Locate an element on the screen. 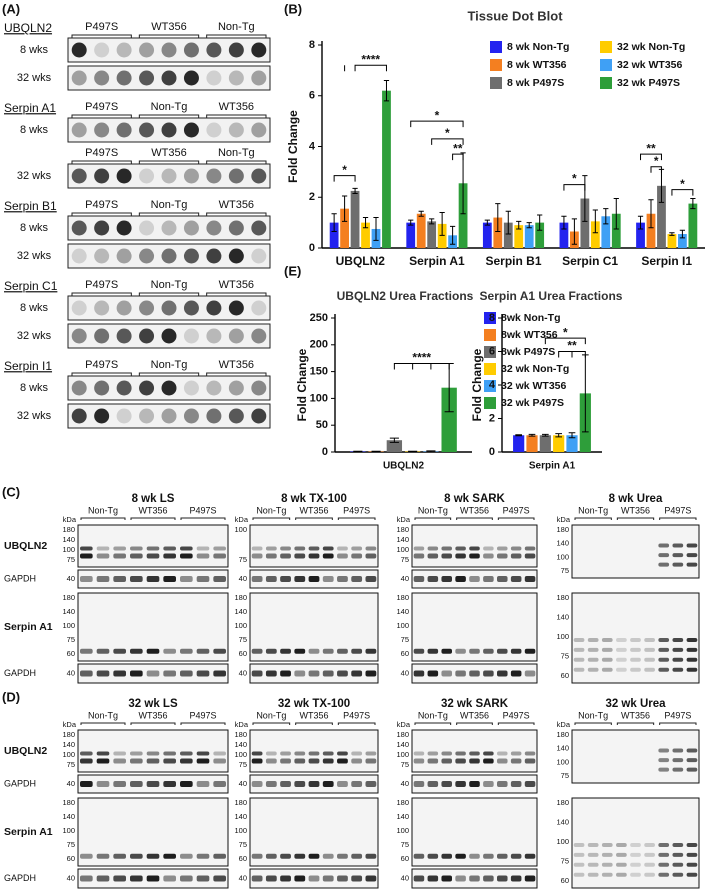 This screenshot has height=892, width=709. y-tick-label: 8 is located at coordinates (492, 318).